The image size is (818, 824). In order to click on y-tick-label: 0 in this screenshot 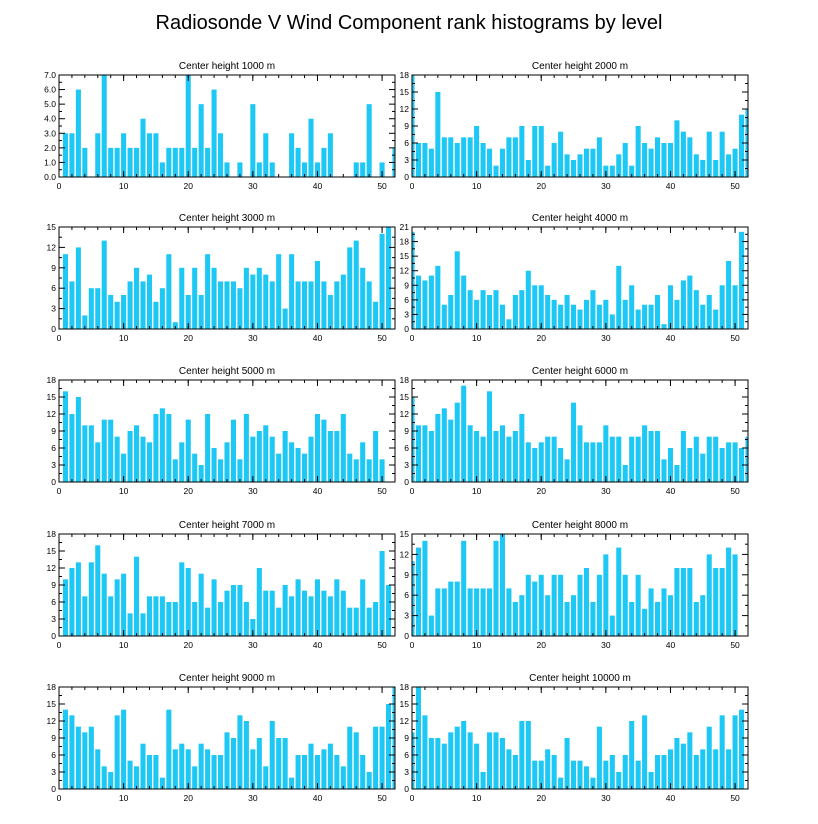, I will do `click(406, 636)`.